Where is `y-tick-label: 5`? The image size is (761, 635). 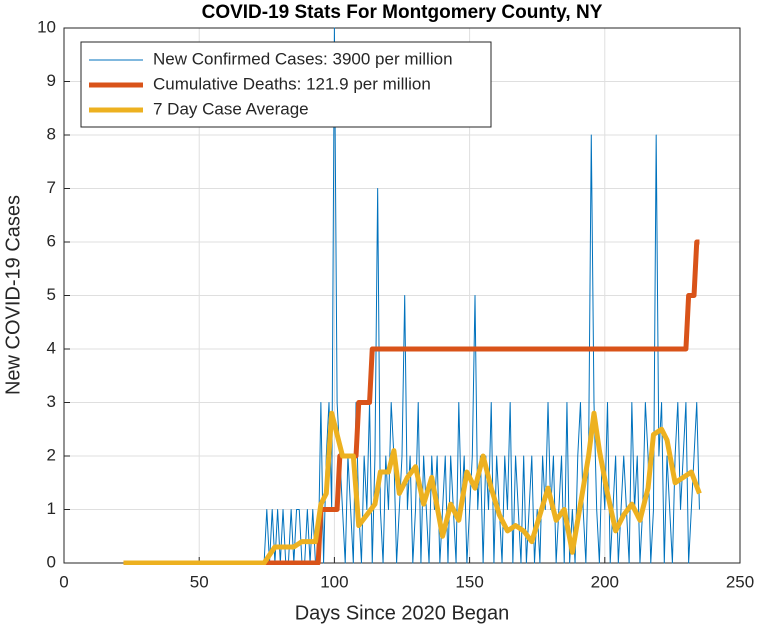
y-tick-label: 5 is located at coordinates (51, 294).